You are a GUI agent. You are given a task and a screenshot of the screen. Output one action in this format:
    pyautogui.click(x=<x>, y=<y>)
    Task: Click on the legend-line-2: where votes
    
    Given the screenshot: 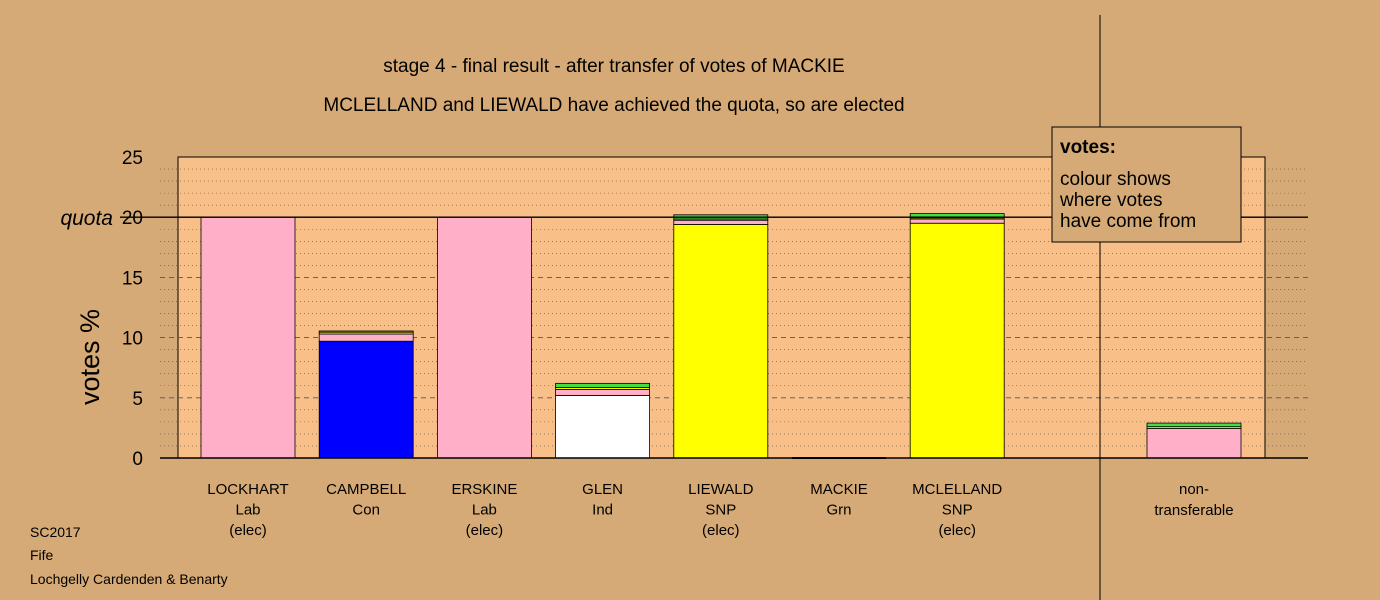 What is the action you would take?
    pyautogui.click(x=1110, y=200)
    